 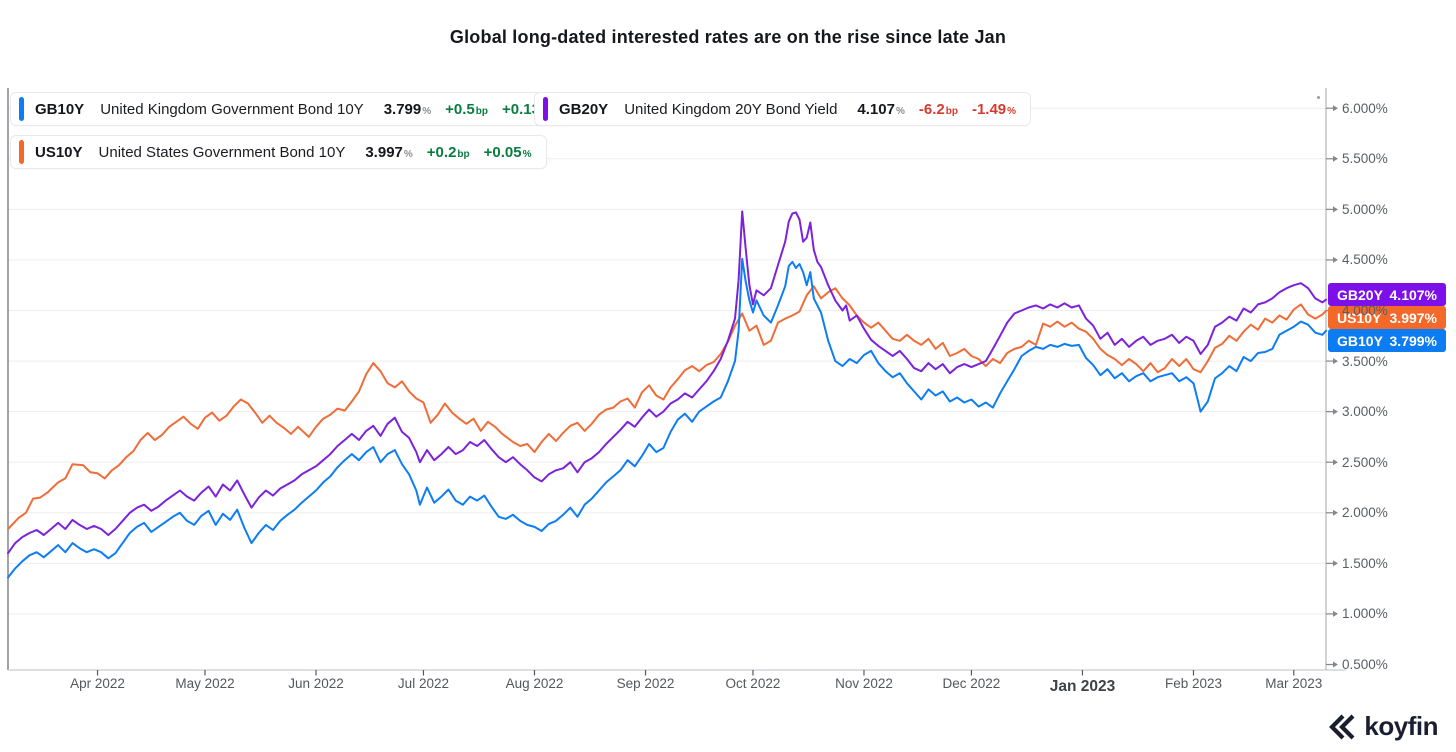 What do you see at coordinates (1342, 726) in the screenshot?
I see `koyfin-chevron-icon` at bounding box center [1342, 726].